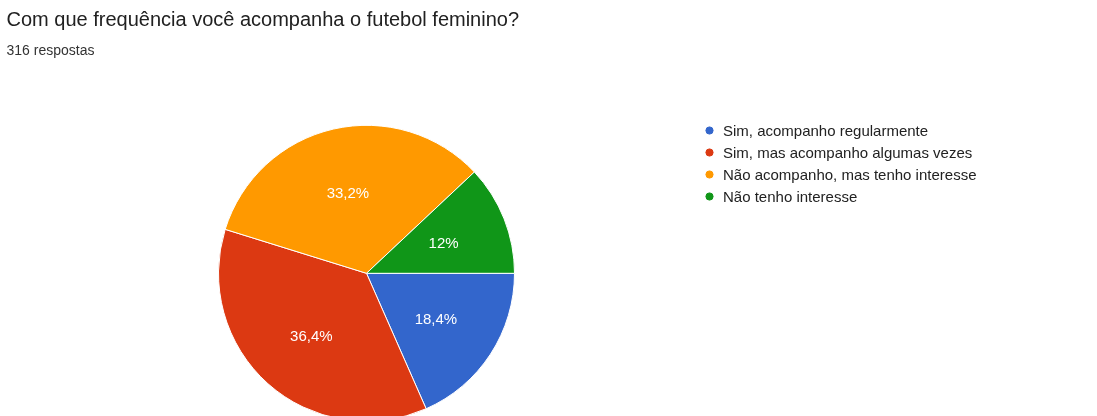 The width and height of the screenshot is (1097, 416). What do you see at coordinates (850, 174) in the screenshot?
I see `legend-label: Não acompanho, mas tenho interesse` at bounding box center [850, 174].